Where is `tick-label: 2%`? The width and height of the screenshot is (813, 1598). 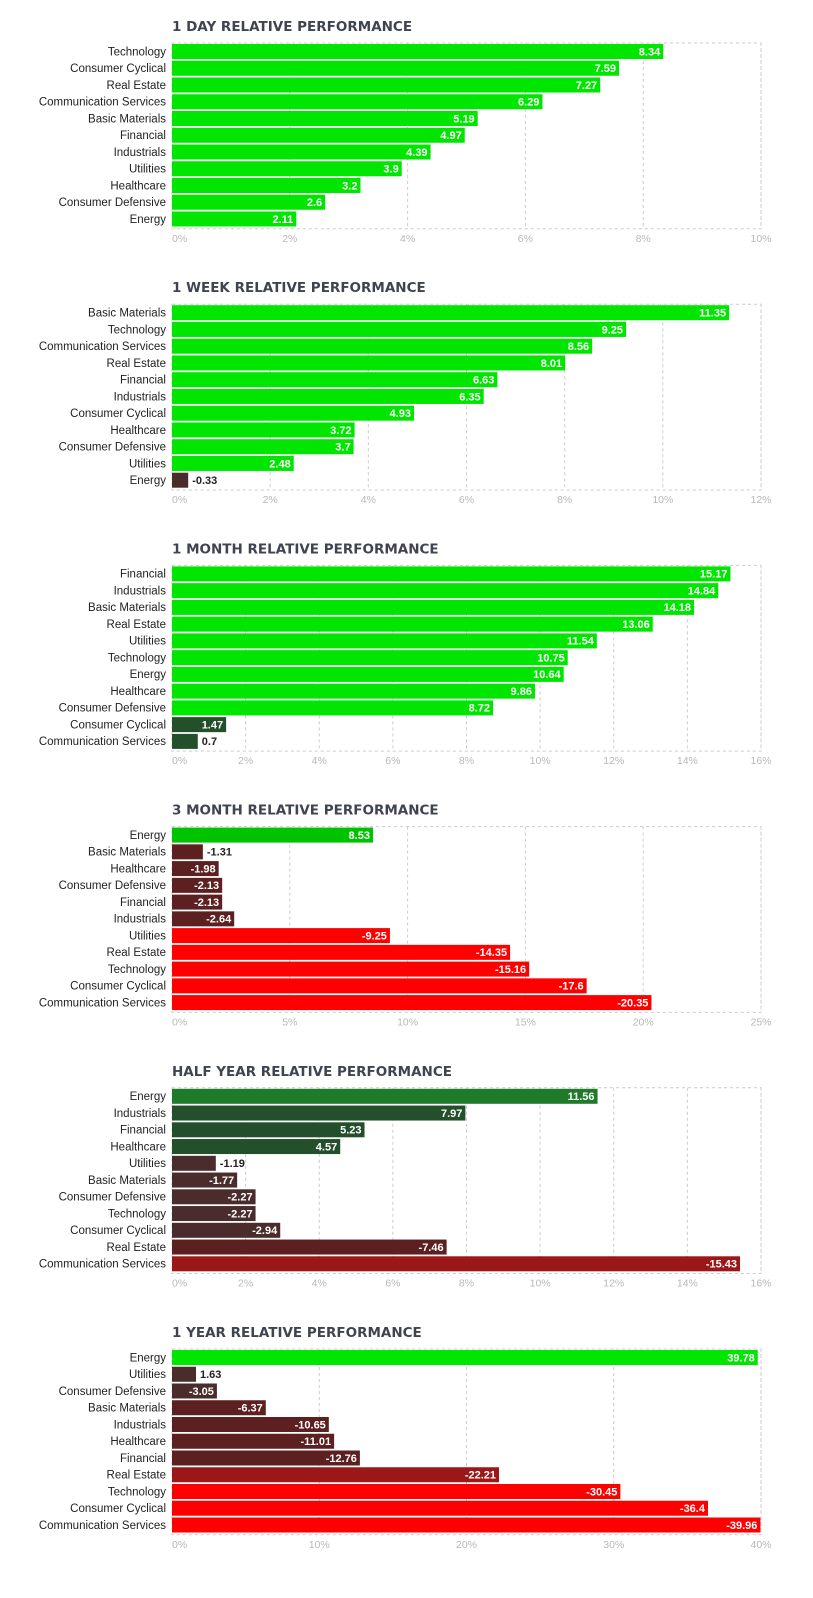
tick-label: 2% is located at coordinates (270, 500).